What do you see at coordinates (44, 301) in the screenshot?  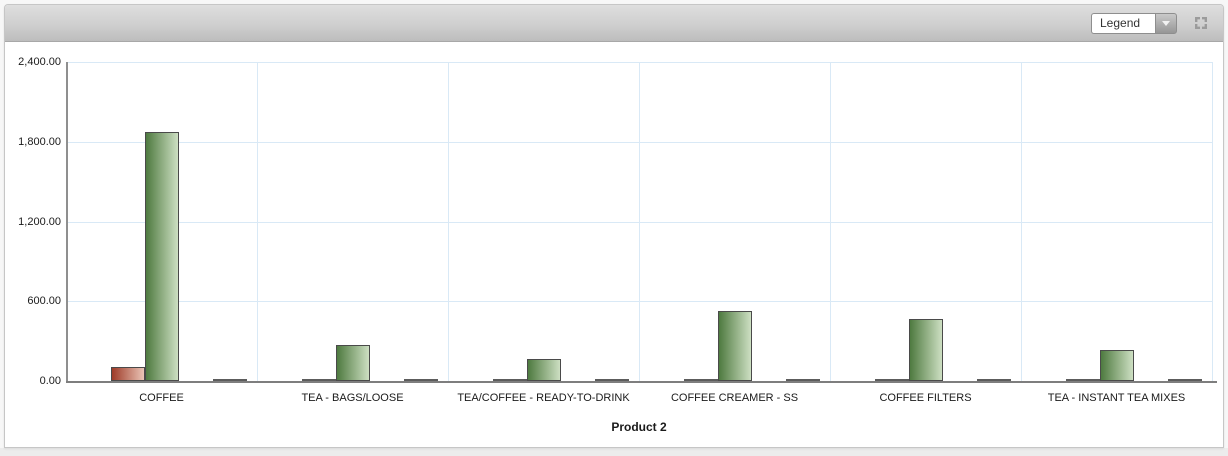 I see `y-tick-label: 600.00` at bounding box center [44, 301].